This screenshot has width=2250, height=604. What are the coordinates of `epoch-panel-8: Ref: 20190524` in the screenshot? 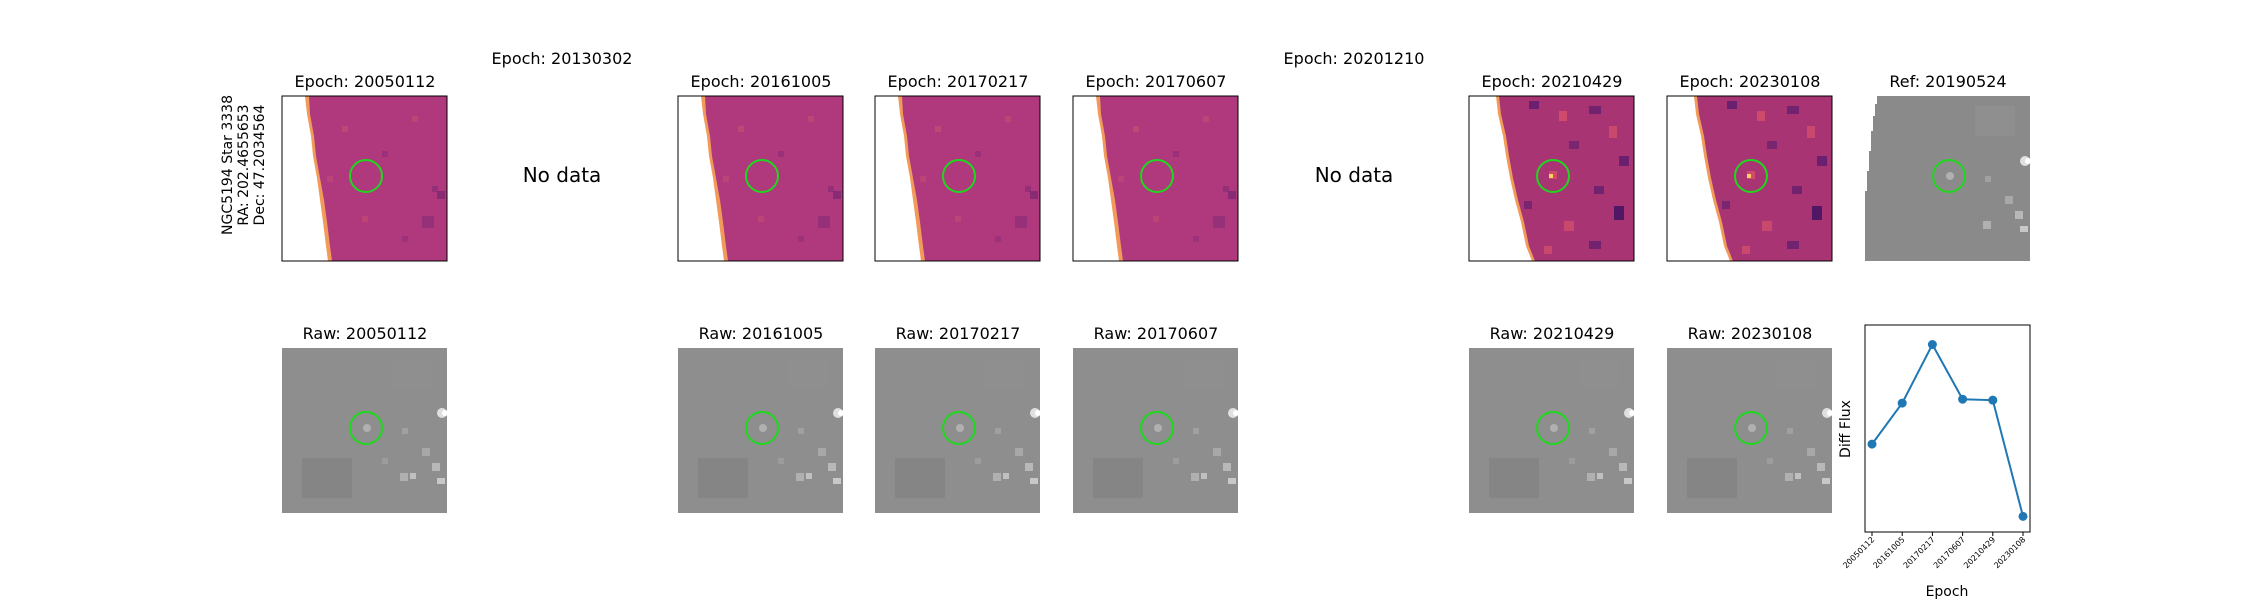 It's located at (1948, 166).